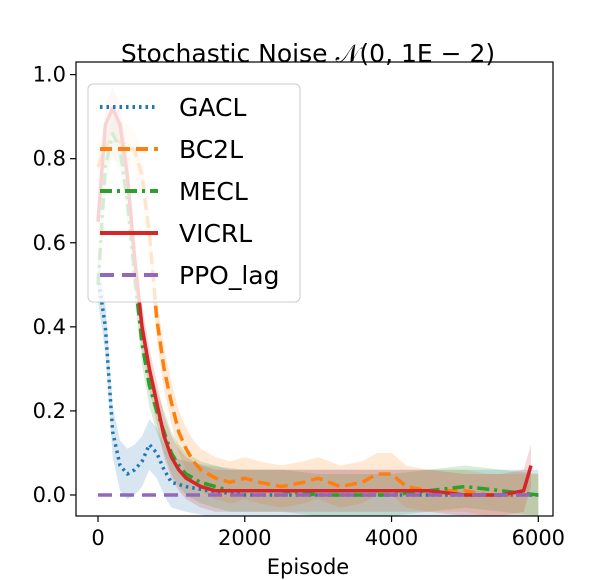  I want to click on y-tick-label: 0.2, so click(49, 411).